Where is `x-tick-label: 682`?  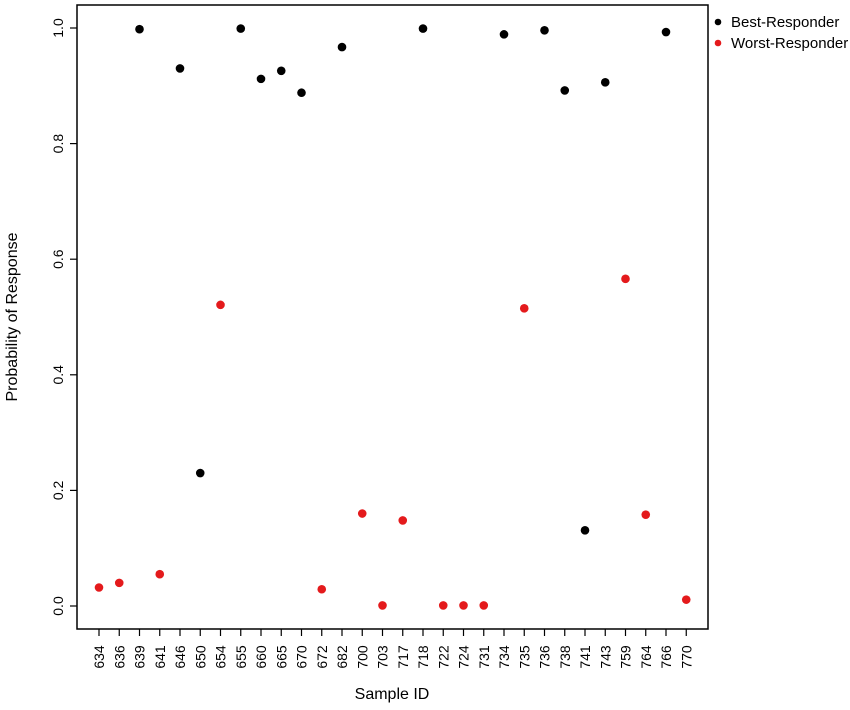
x-tick-label: 682 is located at coordinates (342, 657).